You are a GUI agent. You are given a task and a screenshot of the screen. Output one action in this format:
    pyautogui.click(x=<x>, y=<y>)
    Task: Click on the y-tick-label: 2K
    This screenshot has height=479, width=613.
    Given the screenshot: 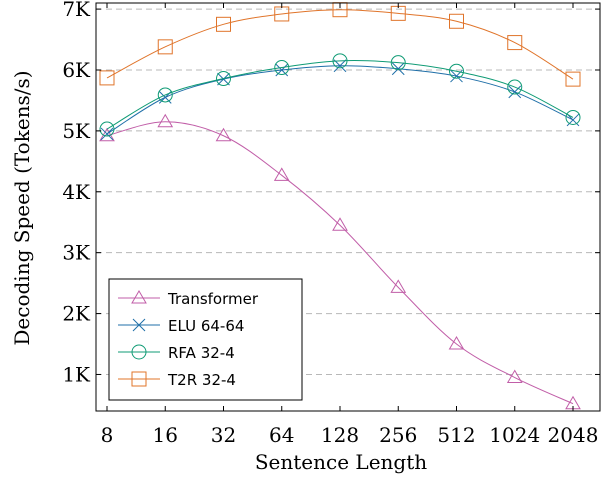 What is the action you would take?
    pyautogui.click(x=76, y=314)
    